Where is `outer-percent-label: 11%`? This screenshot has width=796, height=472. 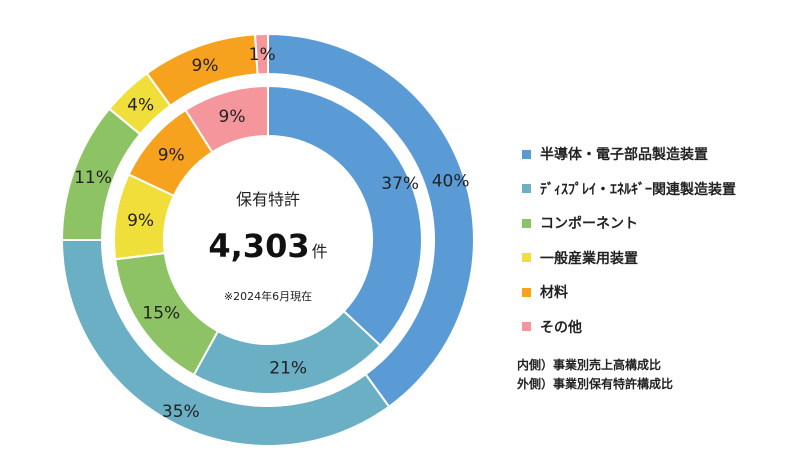
outer-percent-label: 11% is located at coordinates (93, 178).